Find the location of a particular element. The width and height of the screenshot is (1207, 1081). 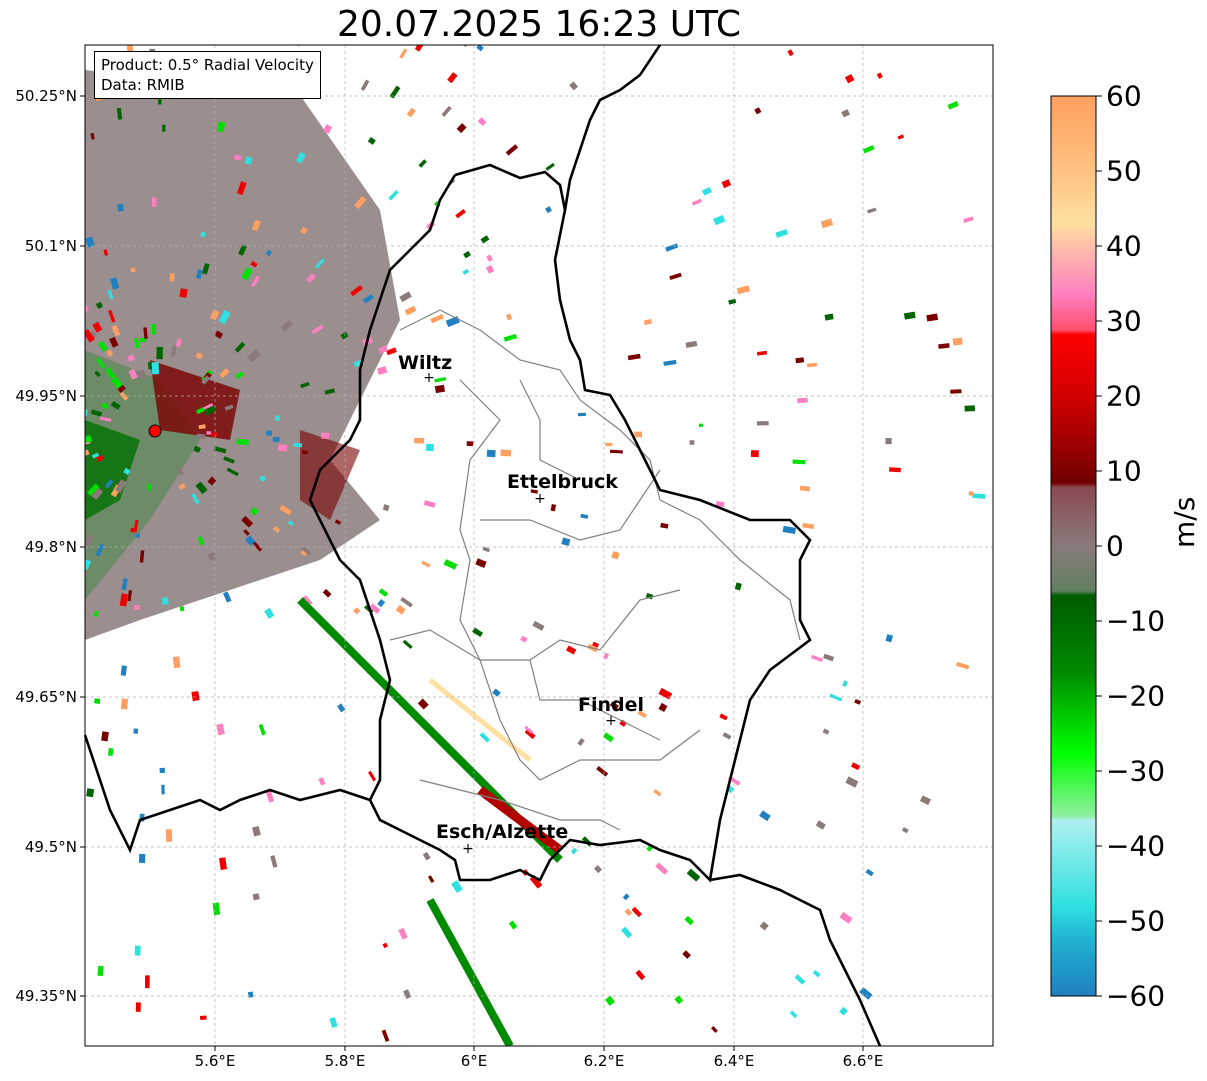

lon-tick-label: 5.6°E is located at coordinates (215, 1061).